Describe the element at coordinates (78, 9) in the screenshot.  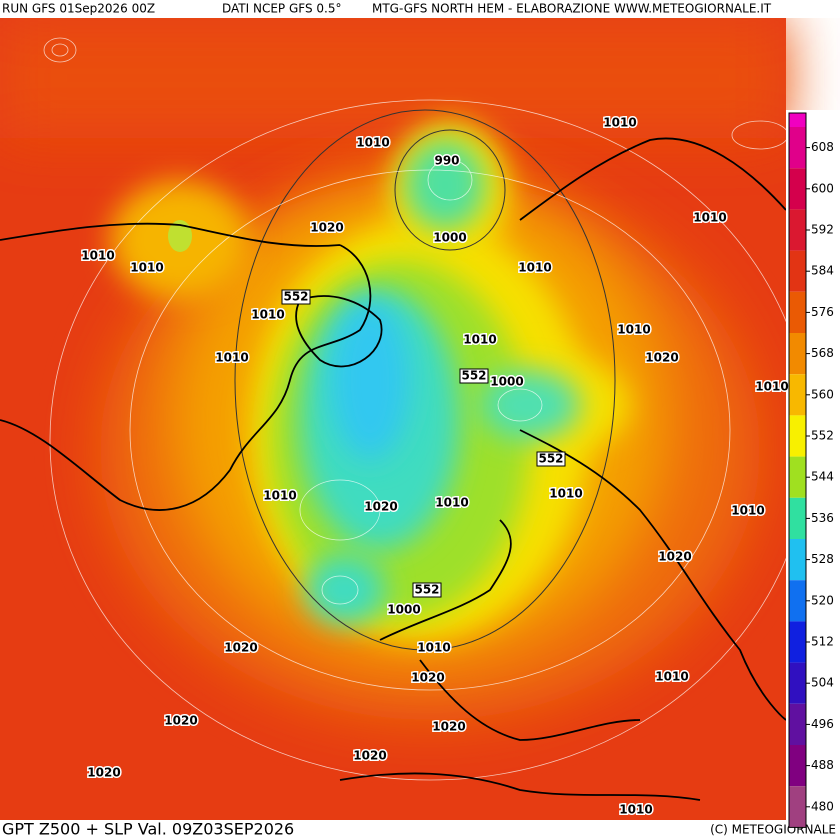
I see `run-label: RUN GFS 01Sep2026 00Z` at that location.